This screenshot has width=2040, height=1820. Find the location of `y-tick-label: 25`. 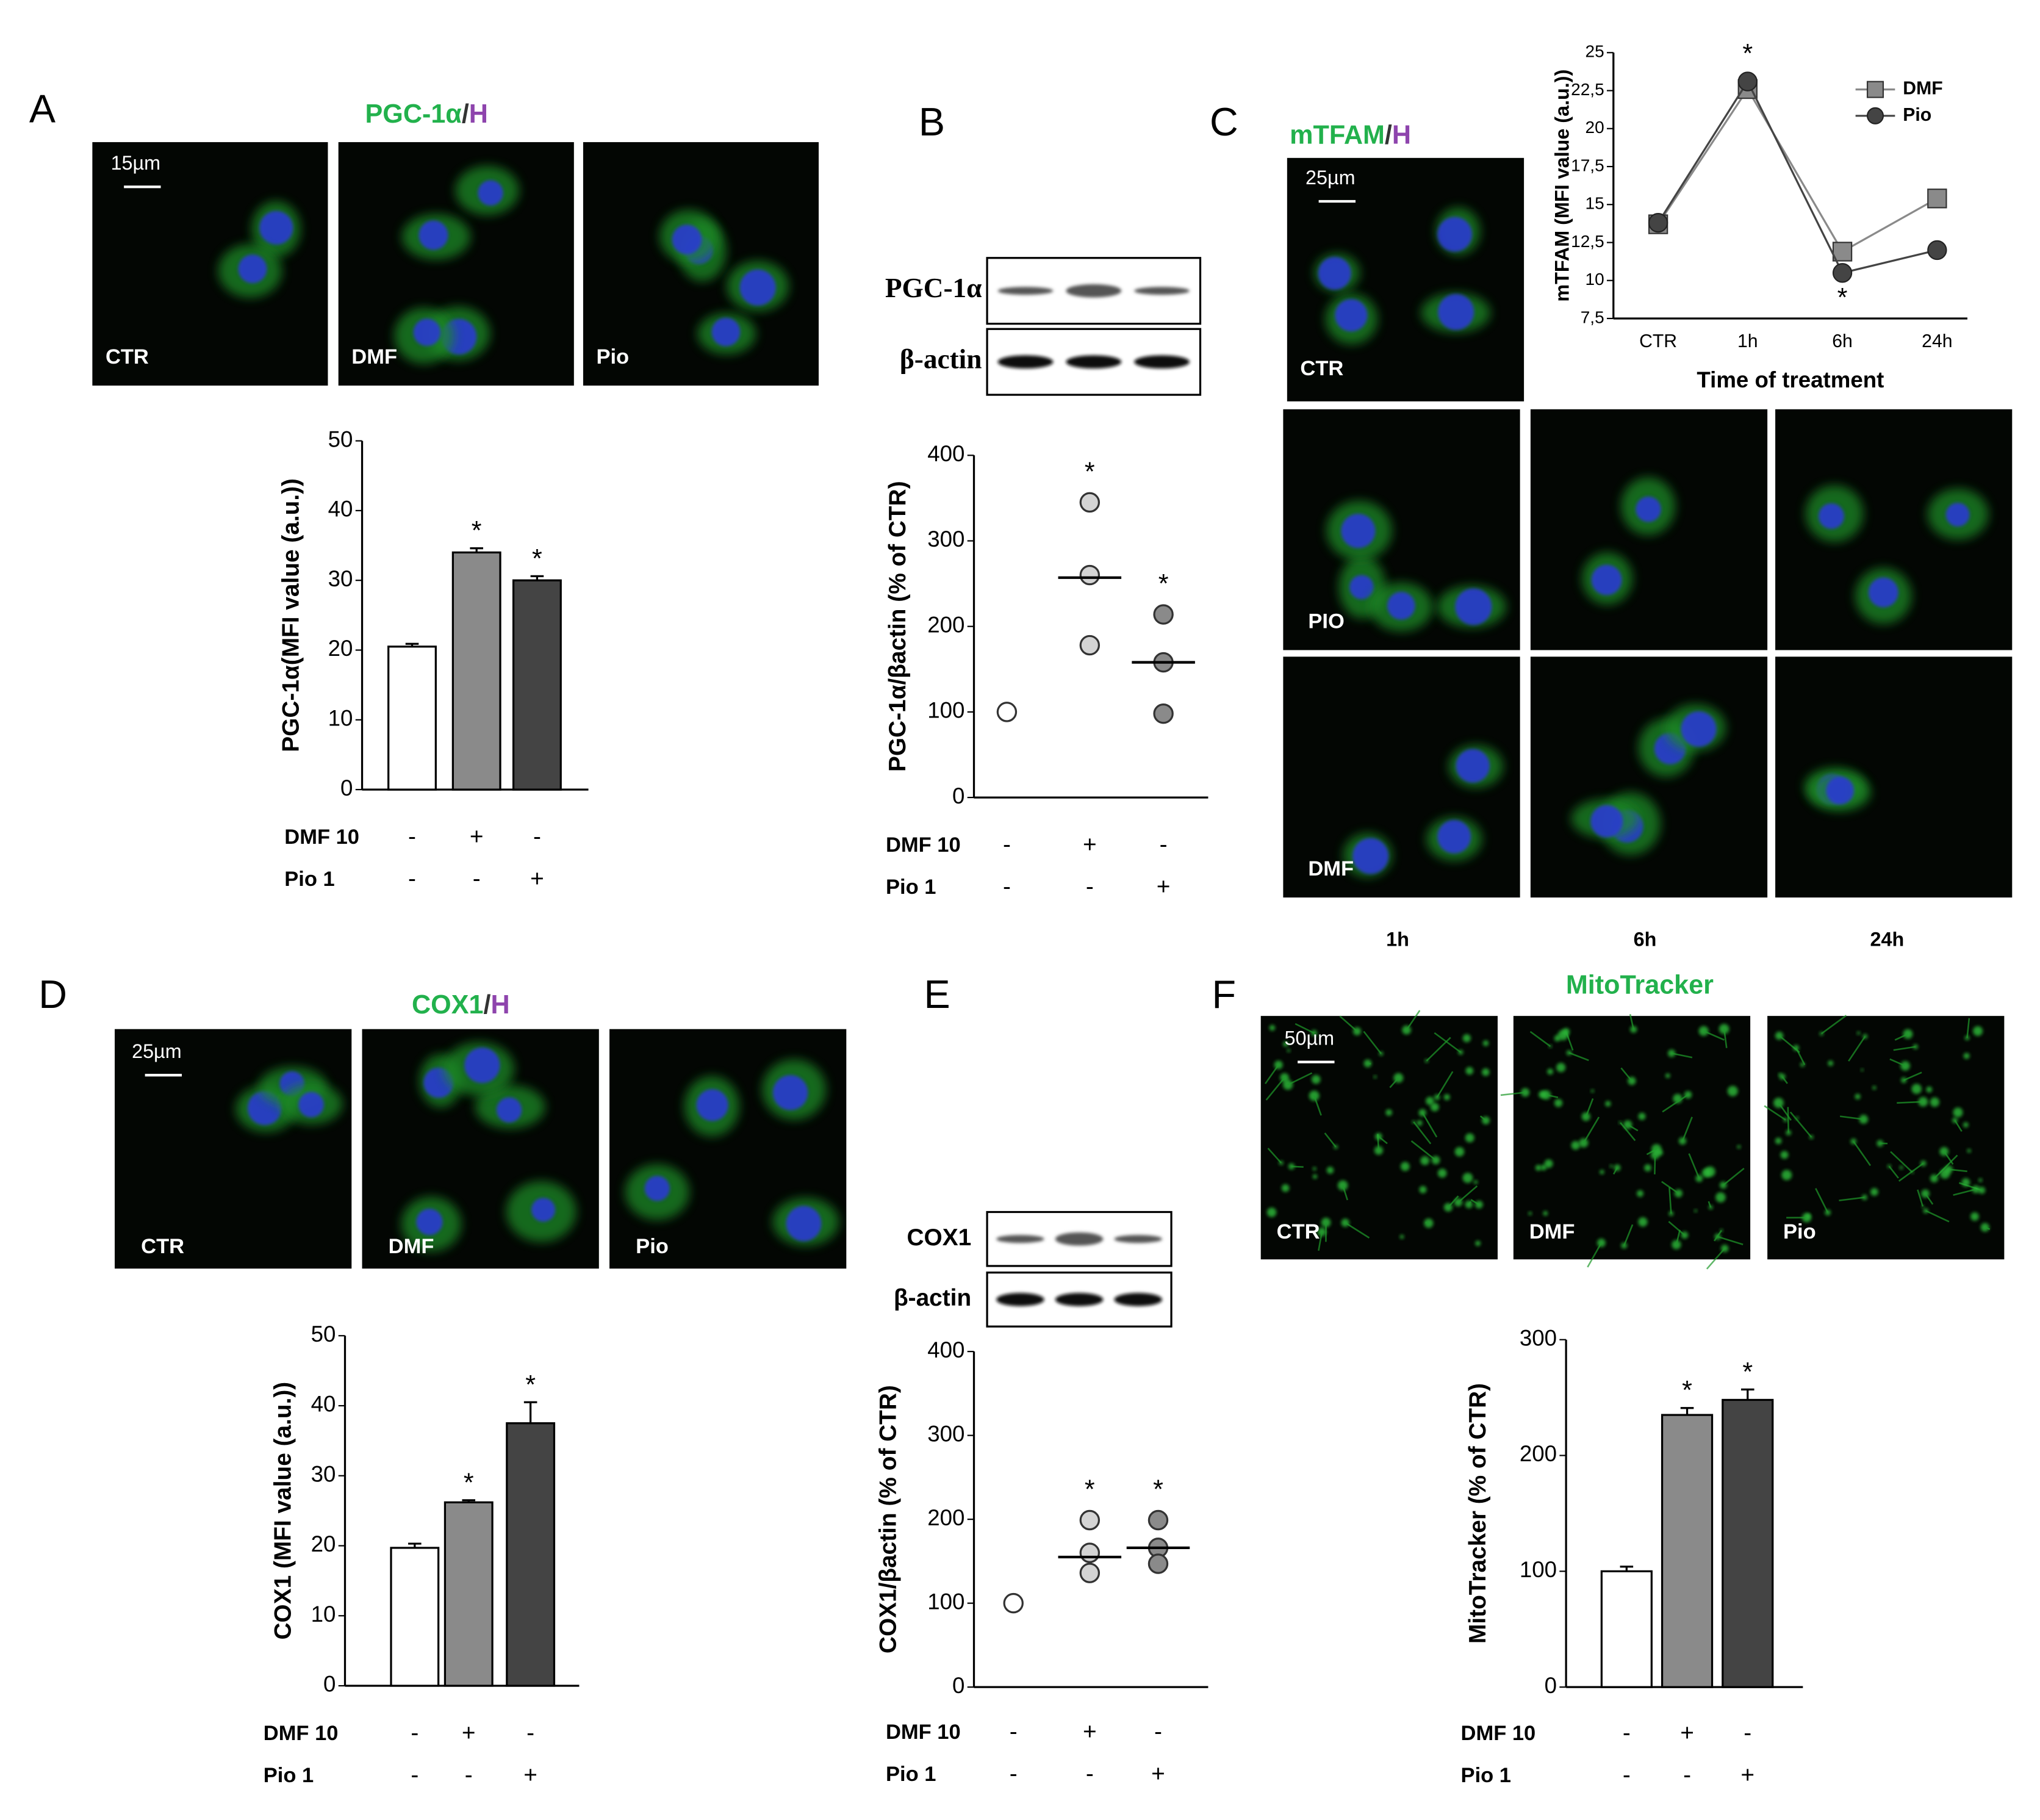

y-tick-label: 25 is located at coordinates (1594, 51).